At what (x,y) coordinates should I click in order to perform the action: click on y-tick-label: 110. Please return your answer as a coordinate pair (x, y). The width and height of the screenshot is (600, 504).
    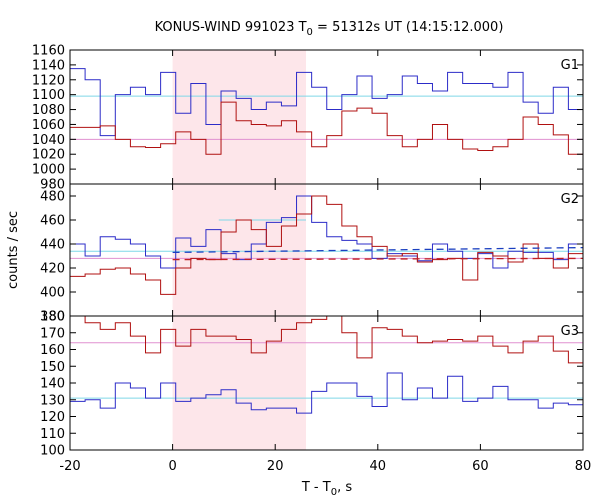
    Looking at the image, I should click on (52, 434).